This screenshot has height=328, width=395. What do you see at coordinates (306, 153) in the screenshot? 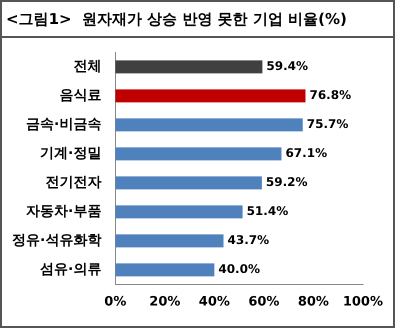
I see `data-label: 67.1%` at bounding box center [306, 153].